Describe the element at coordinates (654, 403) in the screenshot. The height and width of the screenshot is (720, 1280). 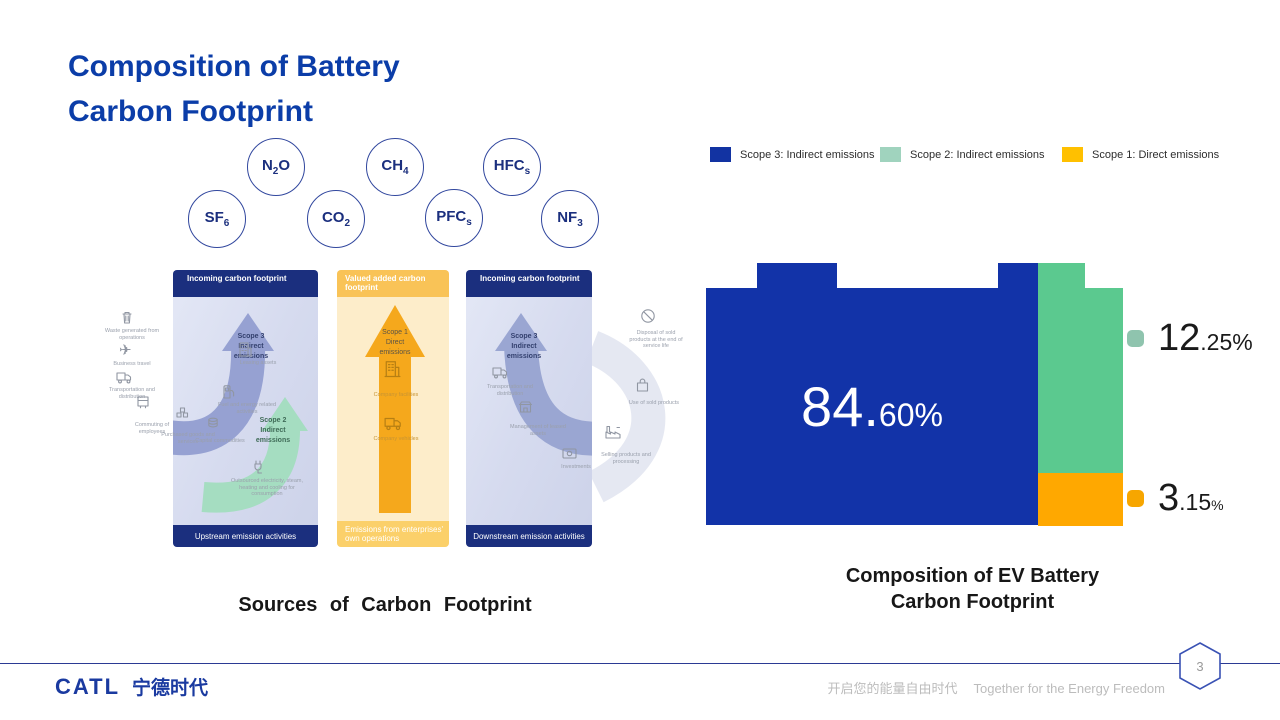
I see `icon-caption: Use of sold products` at that location.